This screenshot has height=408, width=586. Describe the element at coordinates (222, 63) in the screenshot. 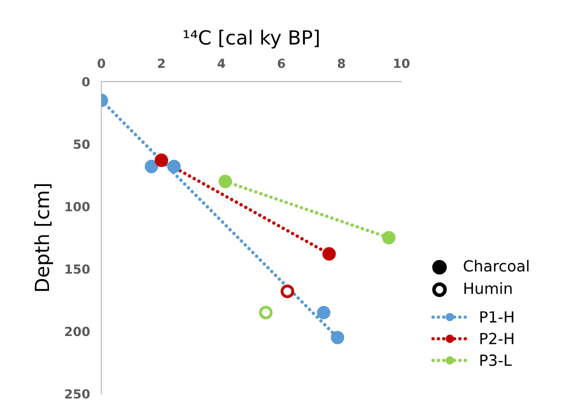

I see `x-tick-label: 4` at that location.